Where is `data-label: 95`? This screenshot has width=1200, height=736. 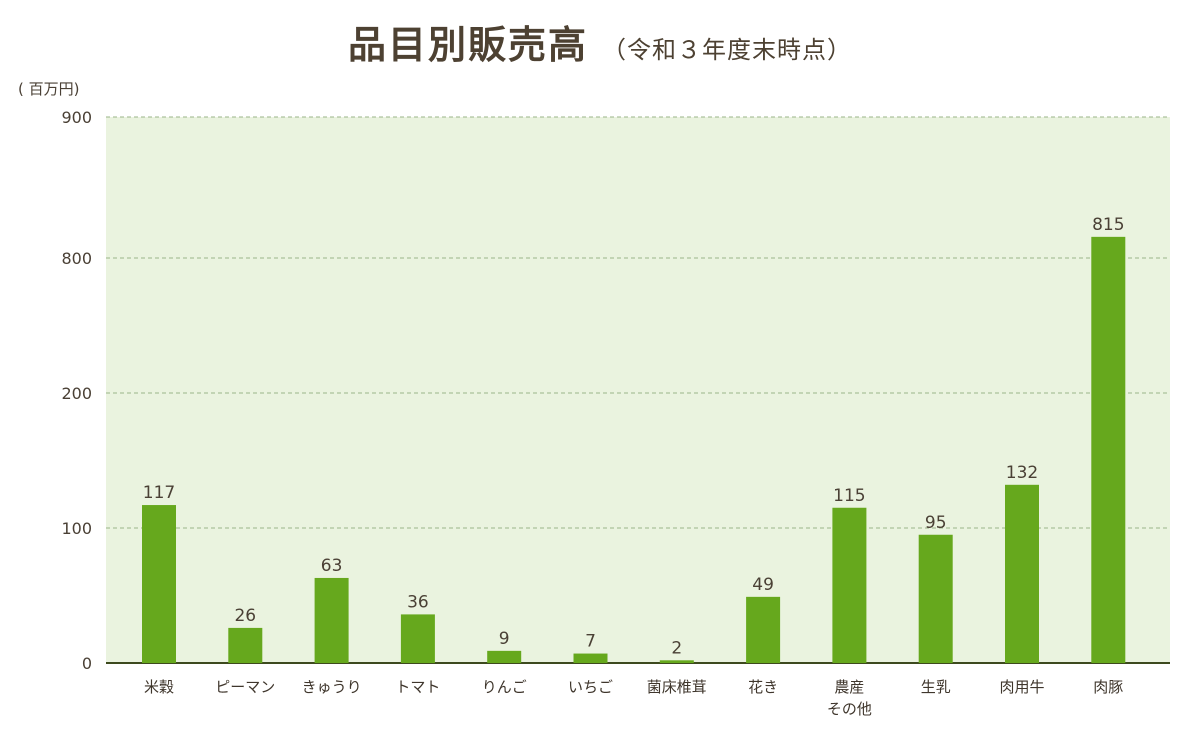
data-label: 95 is located at coordinates (936, 523).